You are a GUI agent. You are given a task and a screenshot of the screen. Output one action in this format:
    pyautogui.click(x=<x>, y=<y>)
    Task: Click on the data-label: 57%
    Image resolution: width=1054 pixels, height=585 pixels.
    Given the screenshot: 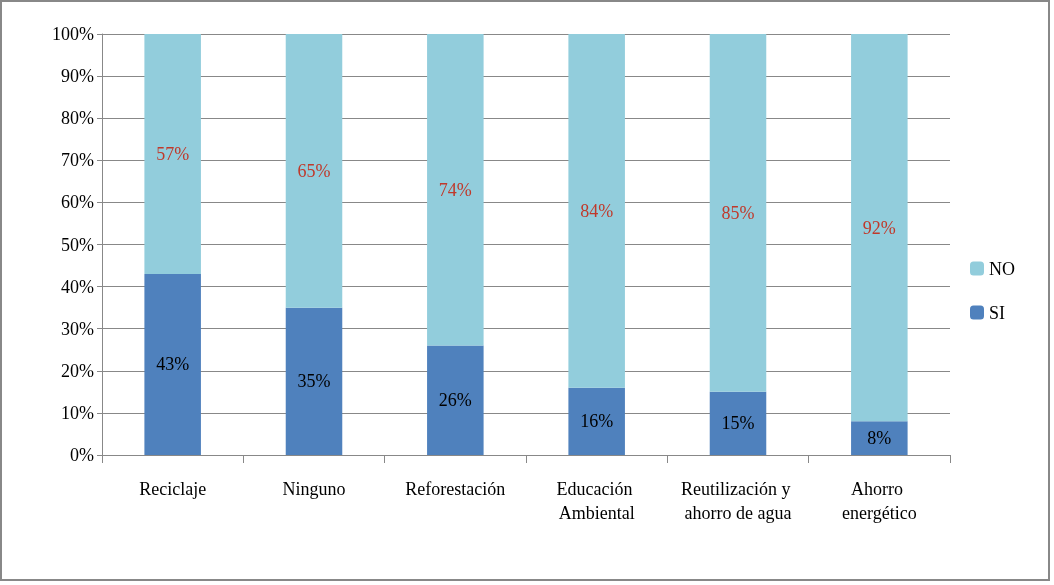 What is the action you would take?
    pyautogui.click(x=173, y=153)
    